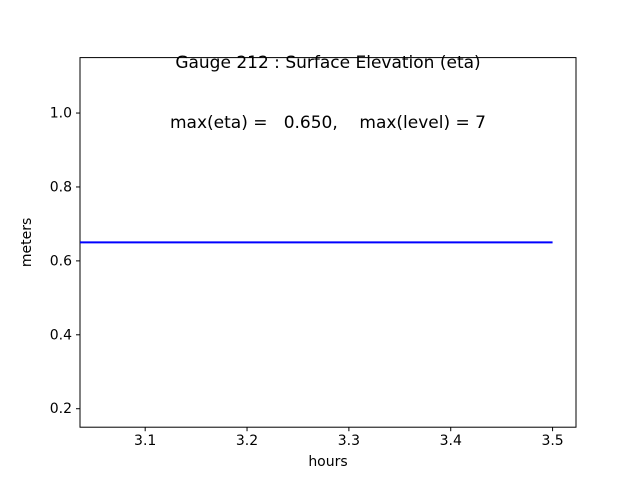 The width and height of the screenshot is (640, 480). I want to click on y-tick-label: 0.2, so click(61, 409).